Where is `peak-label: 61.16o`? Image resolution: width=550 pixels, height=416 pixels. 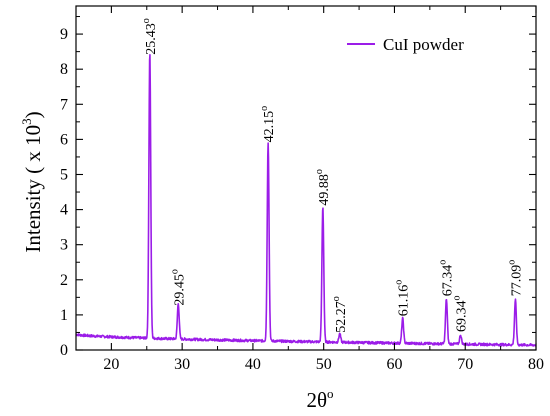
peak-label: 61.16o is located at coordinates (403, 298).